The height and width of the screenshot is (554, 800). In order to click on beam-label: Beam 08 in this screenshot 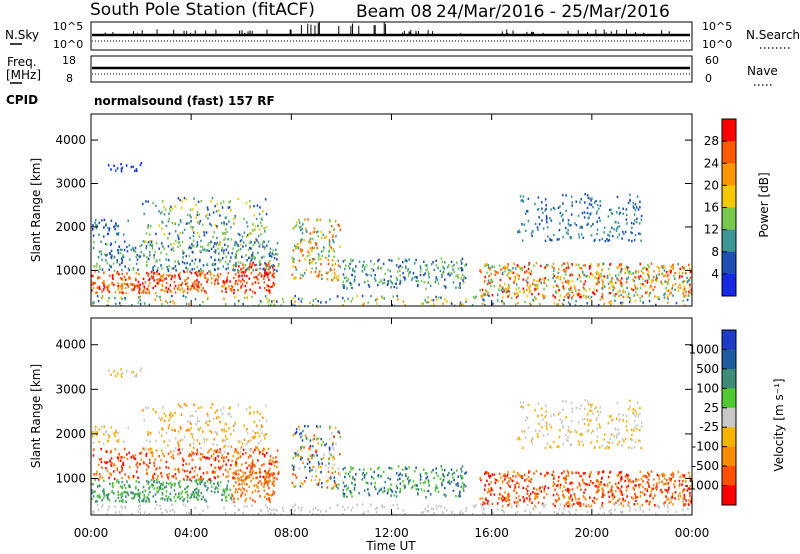, I will do `click(394, 12)`.